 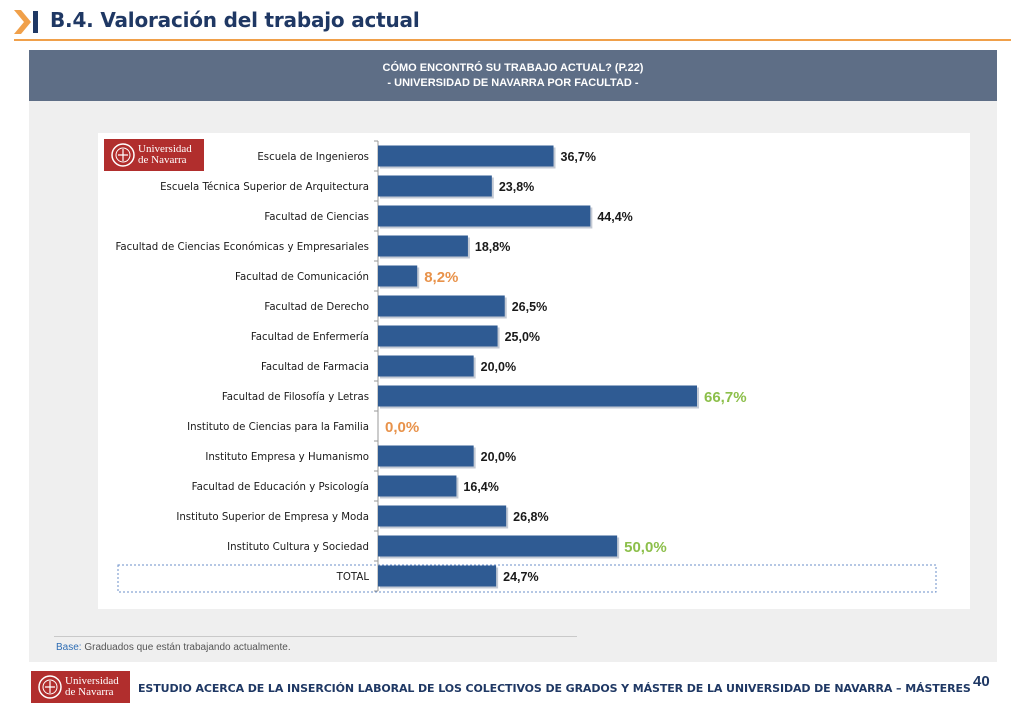 I want to click on category-label: Facultad de Comunicación, so click(x=302, y=277).